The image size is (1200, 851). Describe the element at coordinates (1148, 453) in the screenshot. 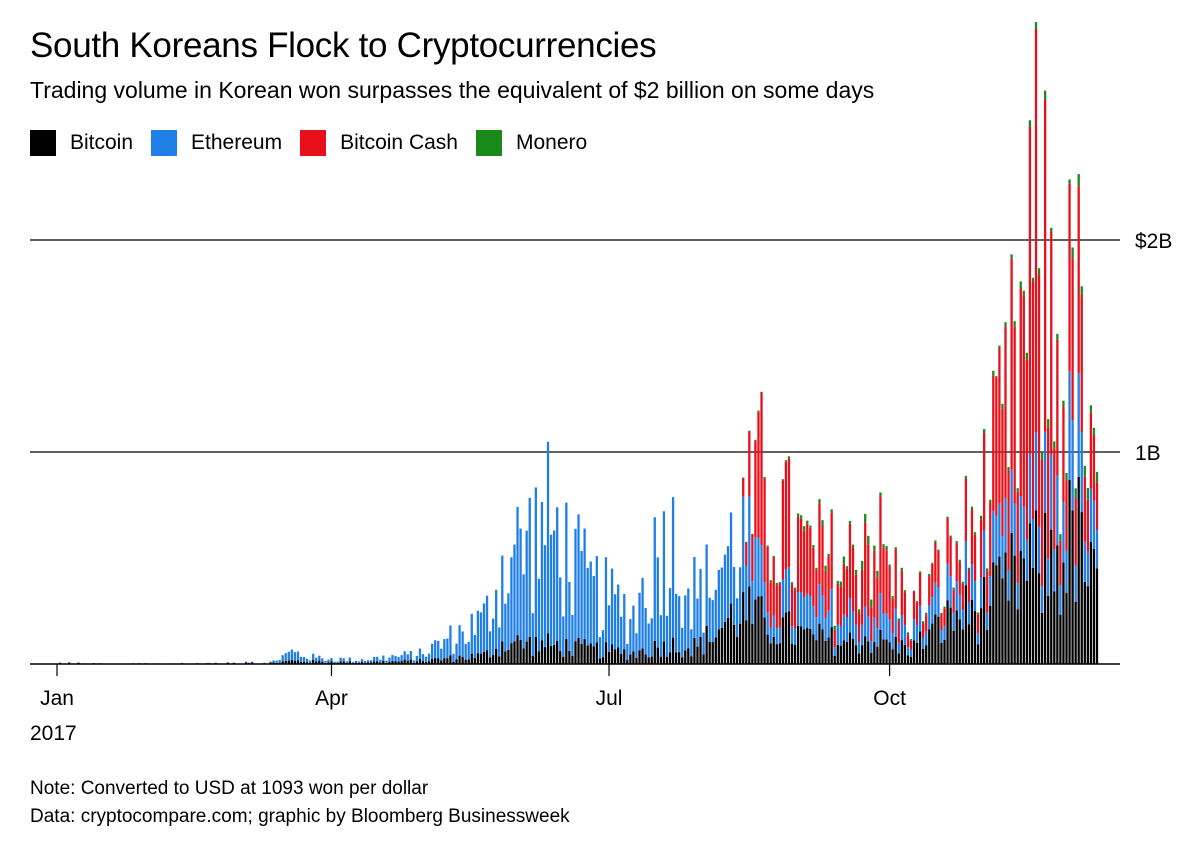

I see `y-tick-label: 1B` at that location.